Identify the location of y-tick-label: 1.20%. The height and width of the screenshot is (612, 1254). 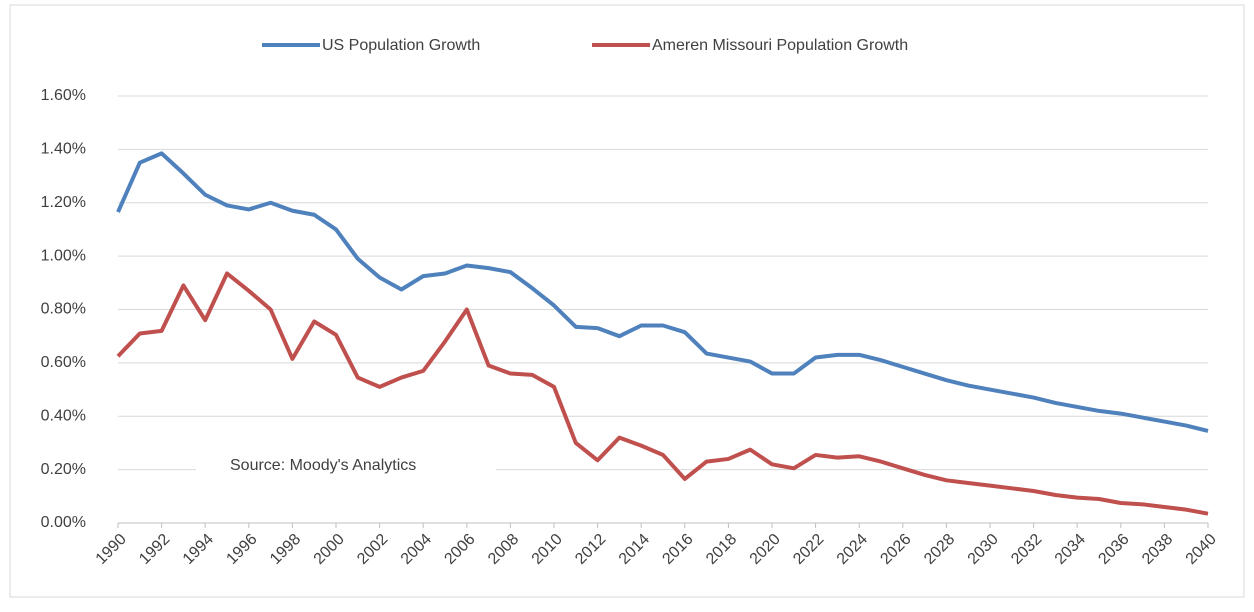
(63, 202).